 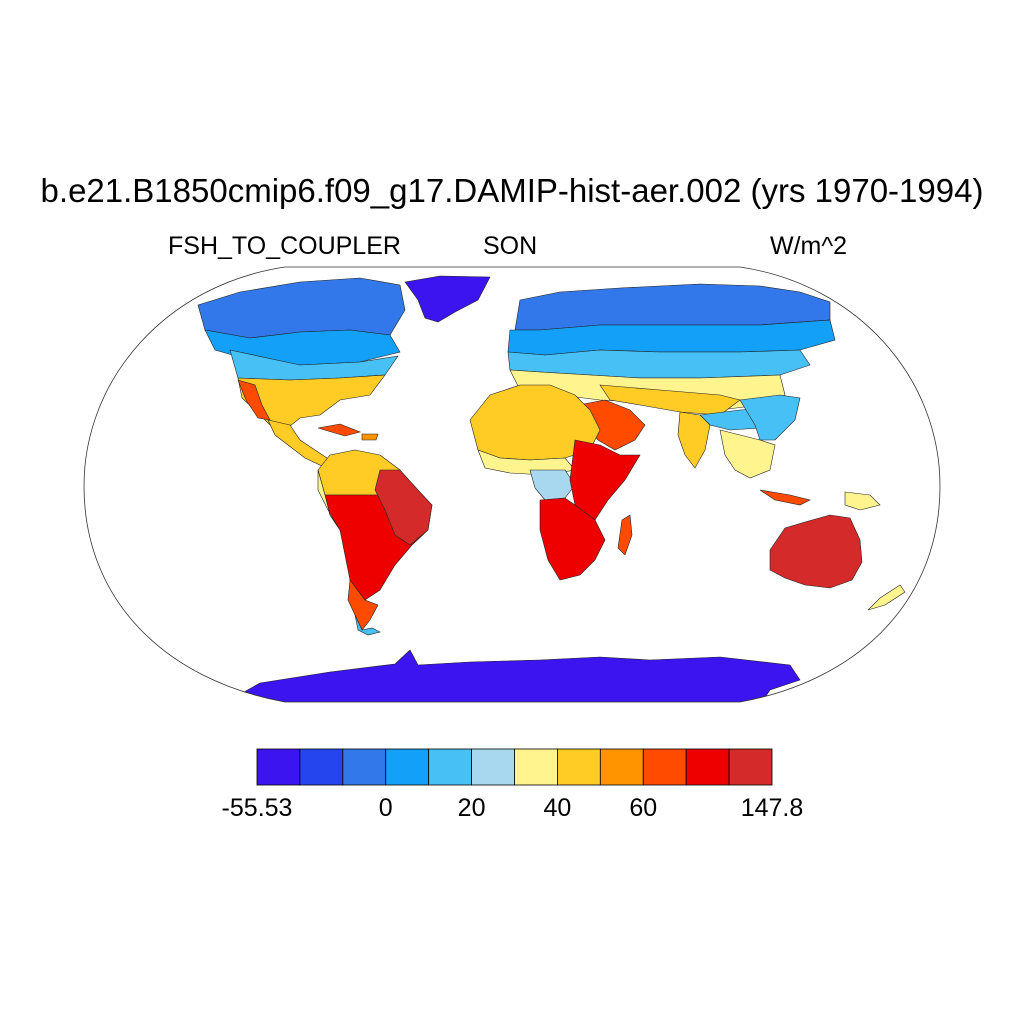 What do you see at coordinates (301, 308) in the screenshot?
I see `north-america-arctic` at bounding box center [301, 308].